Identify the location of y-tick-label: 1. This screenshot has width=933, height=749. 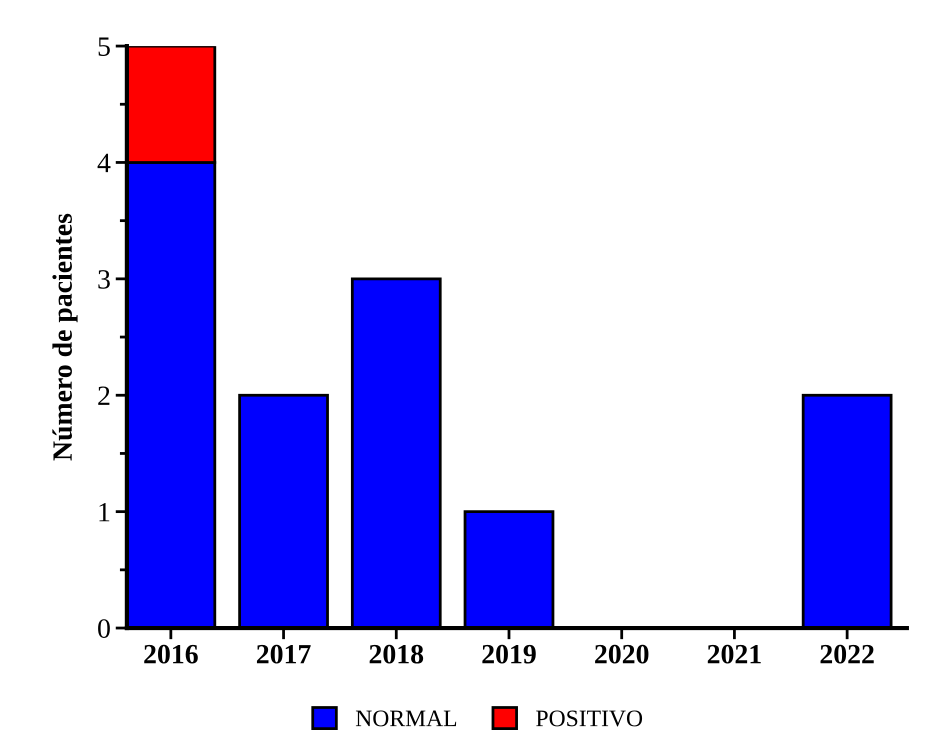
(104, 512).